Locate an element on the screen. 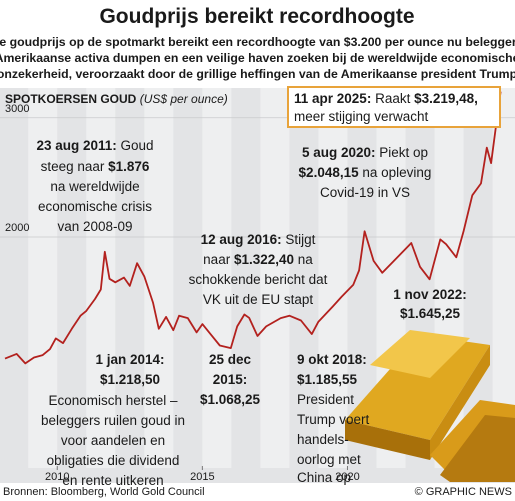 The width and height of the screenshot is (515, 501). annotation-line: oorlog met is located at coordinates (329, 459).